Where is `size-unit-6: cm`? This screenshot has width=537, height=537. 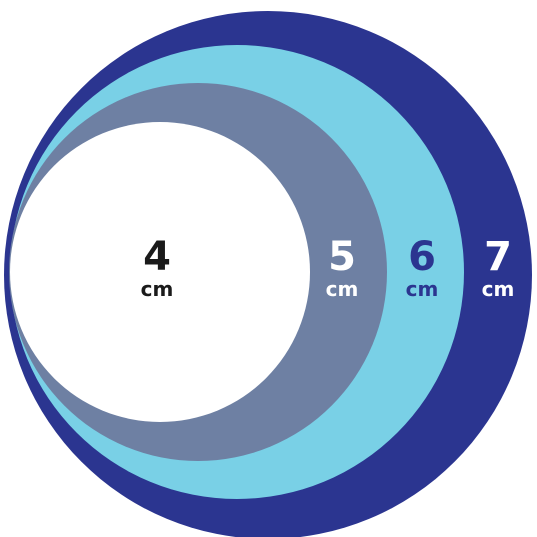
size-unit-6: cm is located at coordinates (422, 289).